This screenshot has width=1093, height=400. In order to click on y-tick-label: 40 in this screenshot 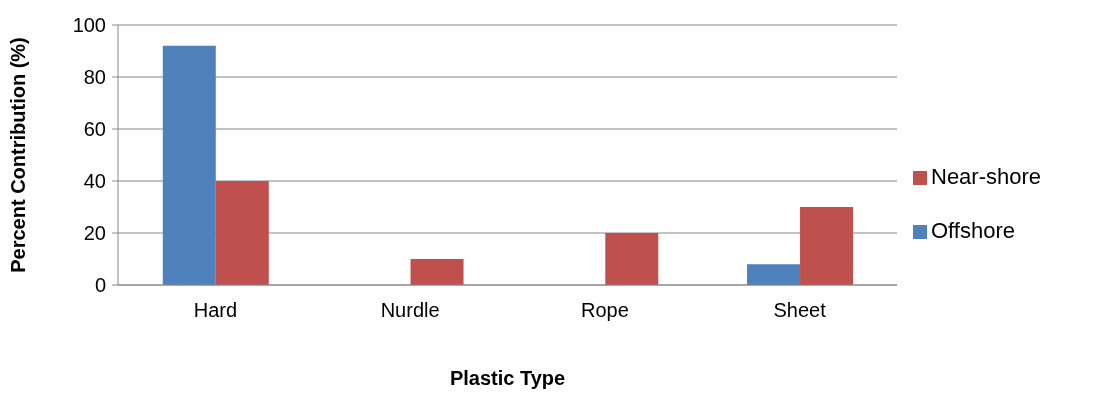, I will do `click(94, 181)`.